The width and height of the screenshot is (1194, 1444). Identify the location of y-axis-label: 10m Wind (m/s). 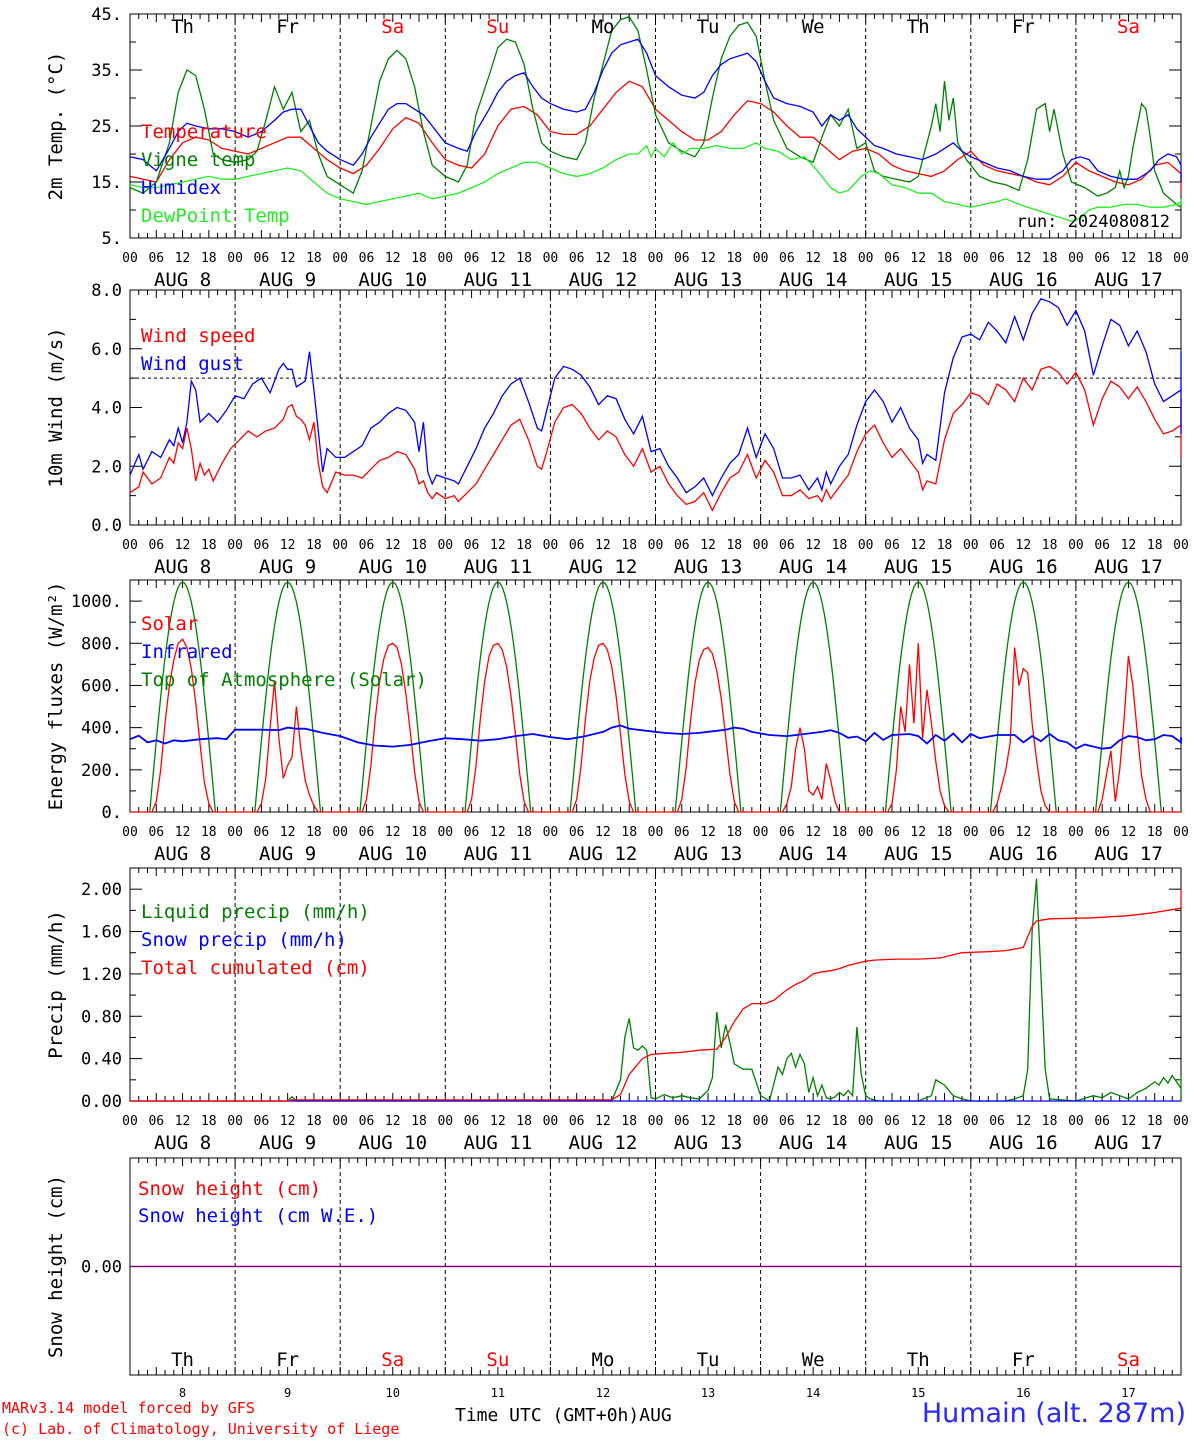
(56, 407).